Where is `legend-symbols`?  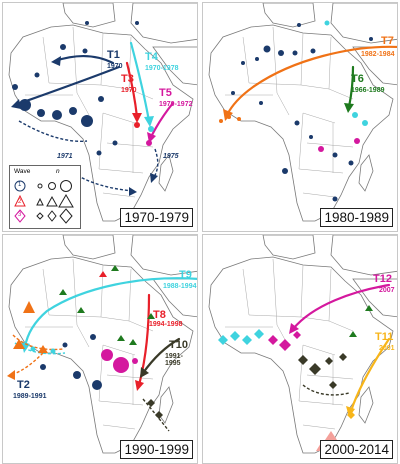
legend-symbols is located at coordinates (44, 202).